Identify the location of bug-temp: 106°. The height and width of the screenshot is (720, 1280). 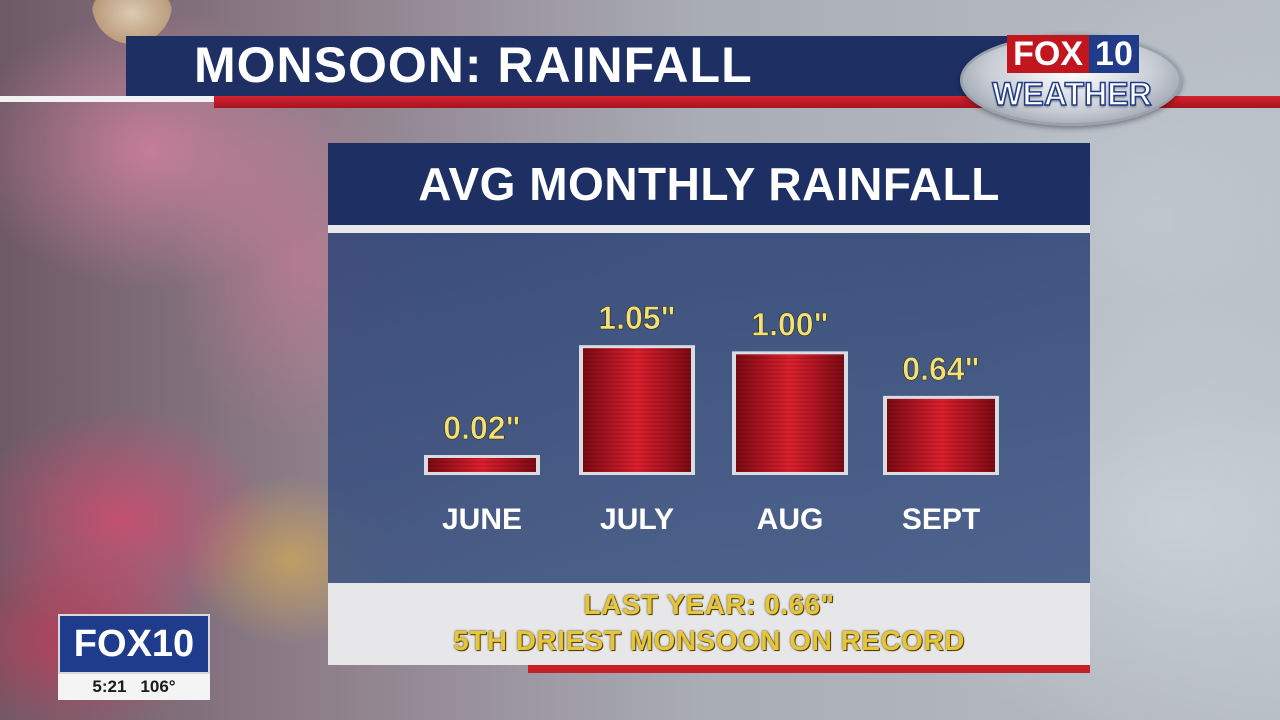
(158, 686).